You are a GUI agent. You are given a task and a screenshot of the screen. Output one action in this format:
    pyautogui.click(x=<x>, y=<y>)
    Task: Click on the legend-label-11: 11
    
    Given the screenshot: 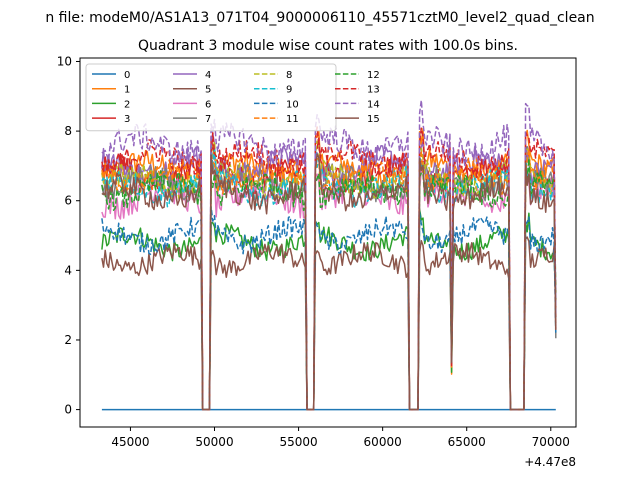 What is the action you would take?
    pyautogui.click(x=292, y=119)
    